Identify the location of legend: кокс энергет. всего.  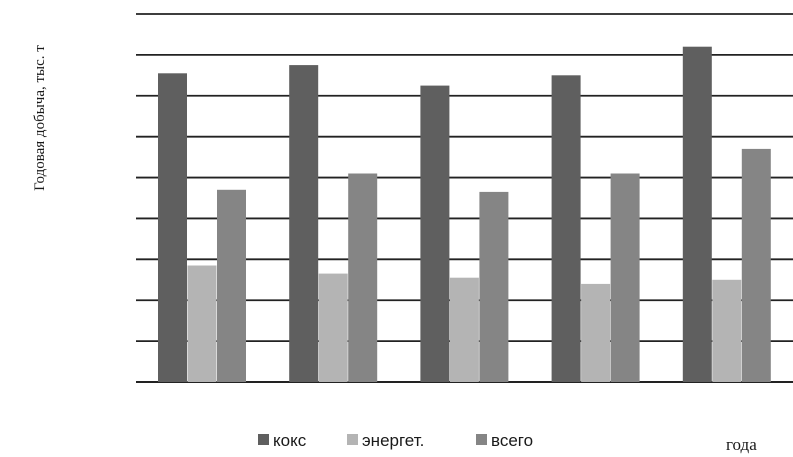
(395, 440).